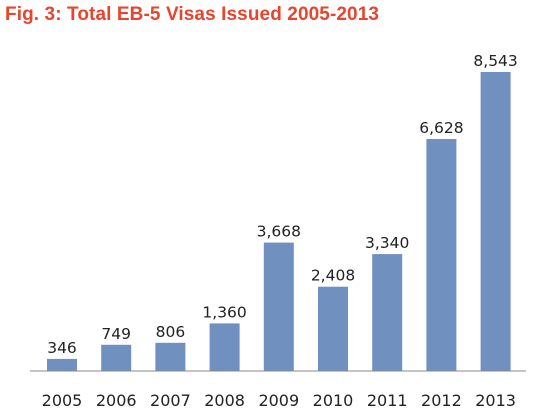  I want to click on x-tick-label-2009: 2009, so click(278, 400).